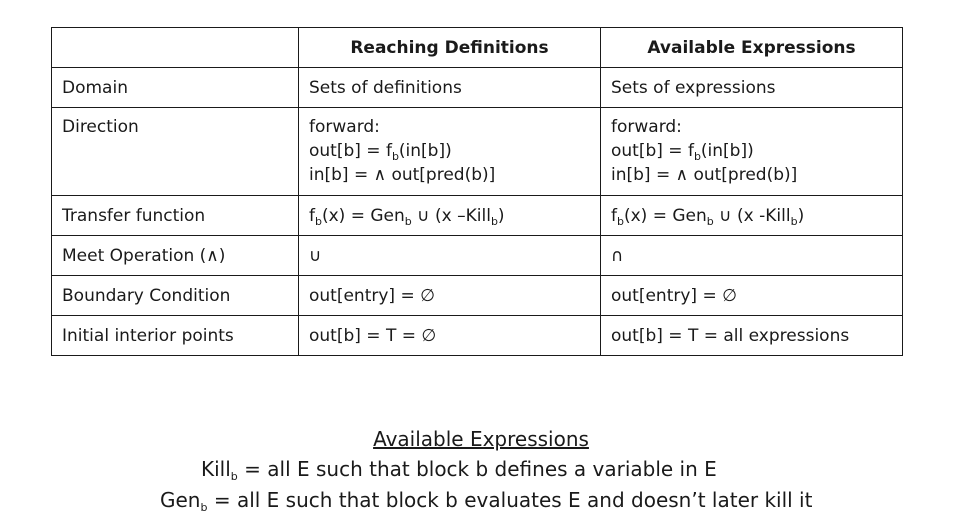 The height and width of the screenshot is (515, 954). Describe the element at coordinates (449, 87) in the screenshot. I see `cell-rd-domain: Sets of definitions` at that location.